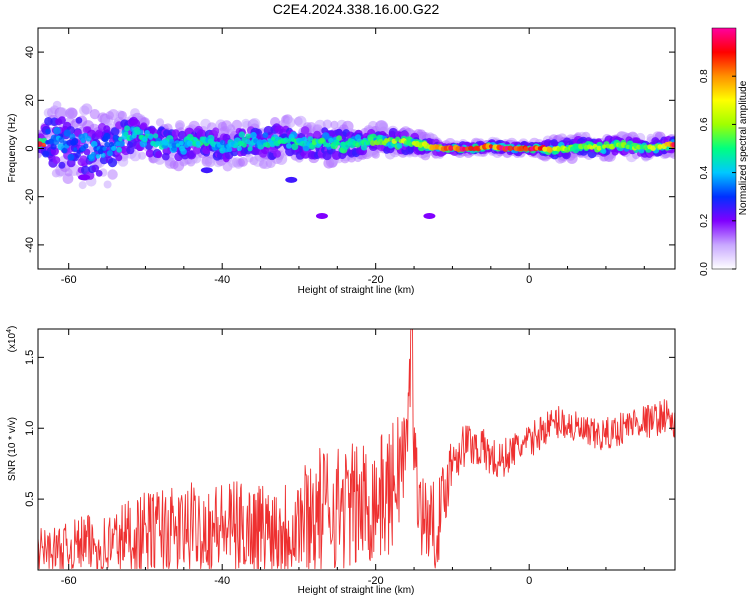 The height and width of the screenshot is (600, 750). What do you see at coordinates (717, 172) in the screenshot?
I see `colorbar-ticks: 0.0 0.2 0.4 0.6 0.8` at bounding box center [717, 172].